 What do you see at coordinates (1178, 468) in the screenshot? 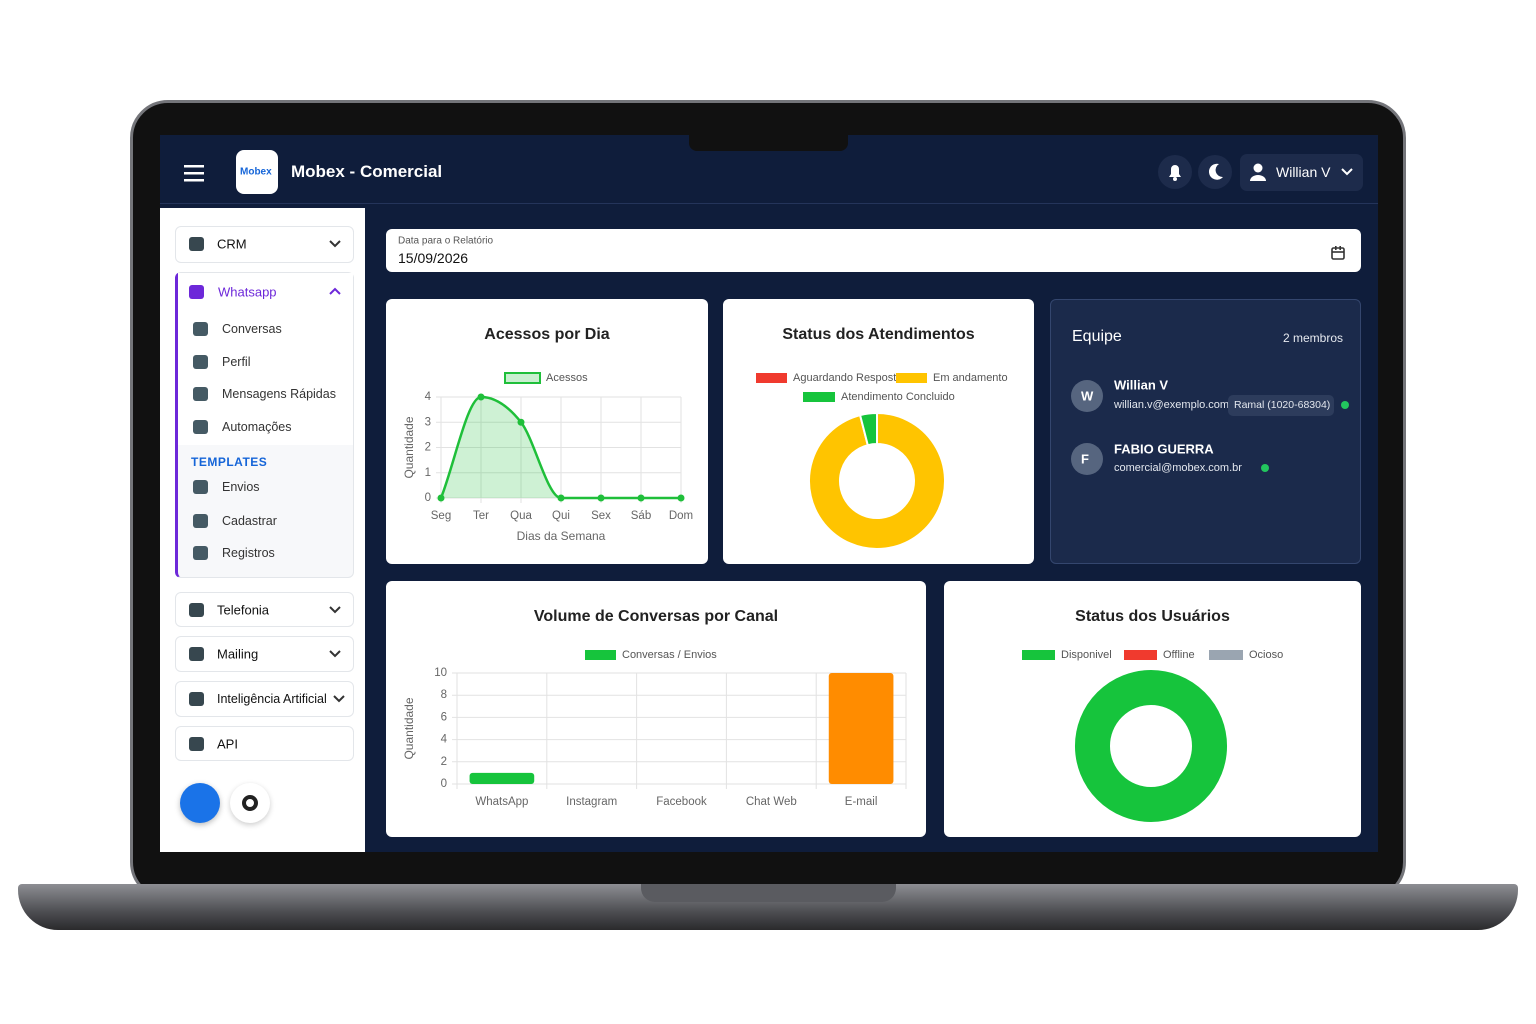
I see `member-email: comercial@mobex.com.br` at bounding box center [1178, 468].